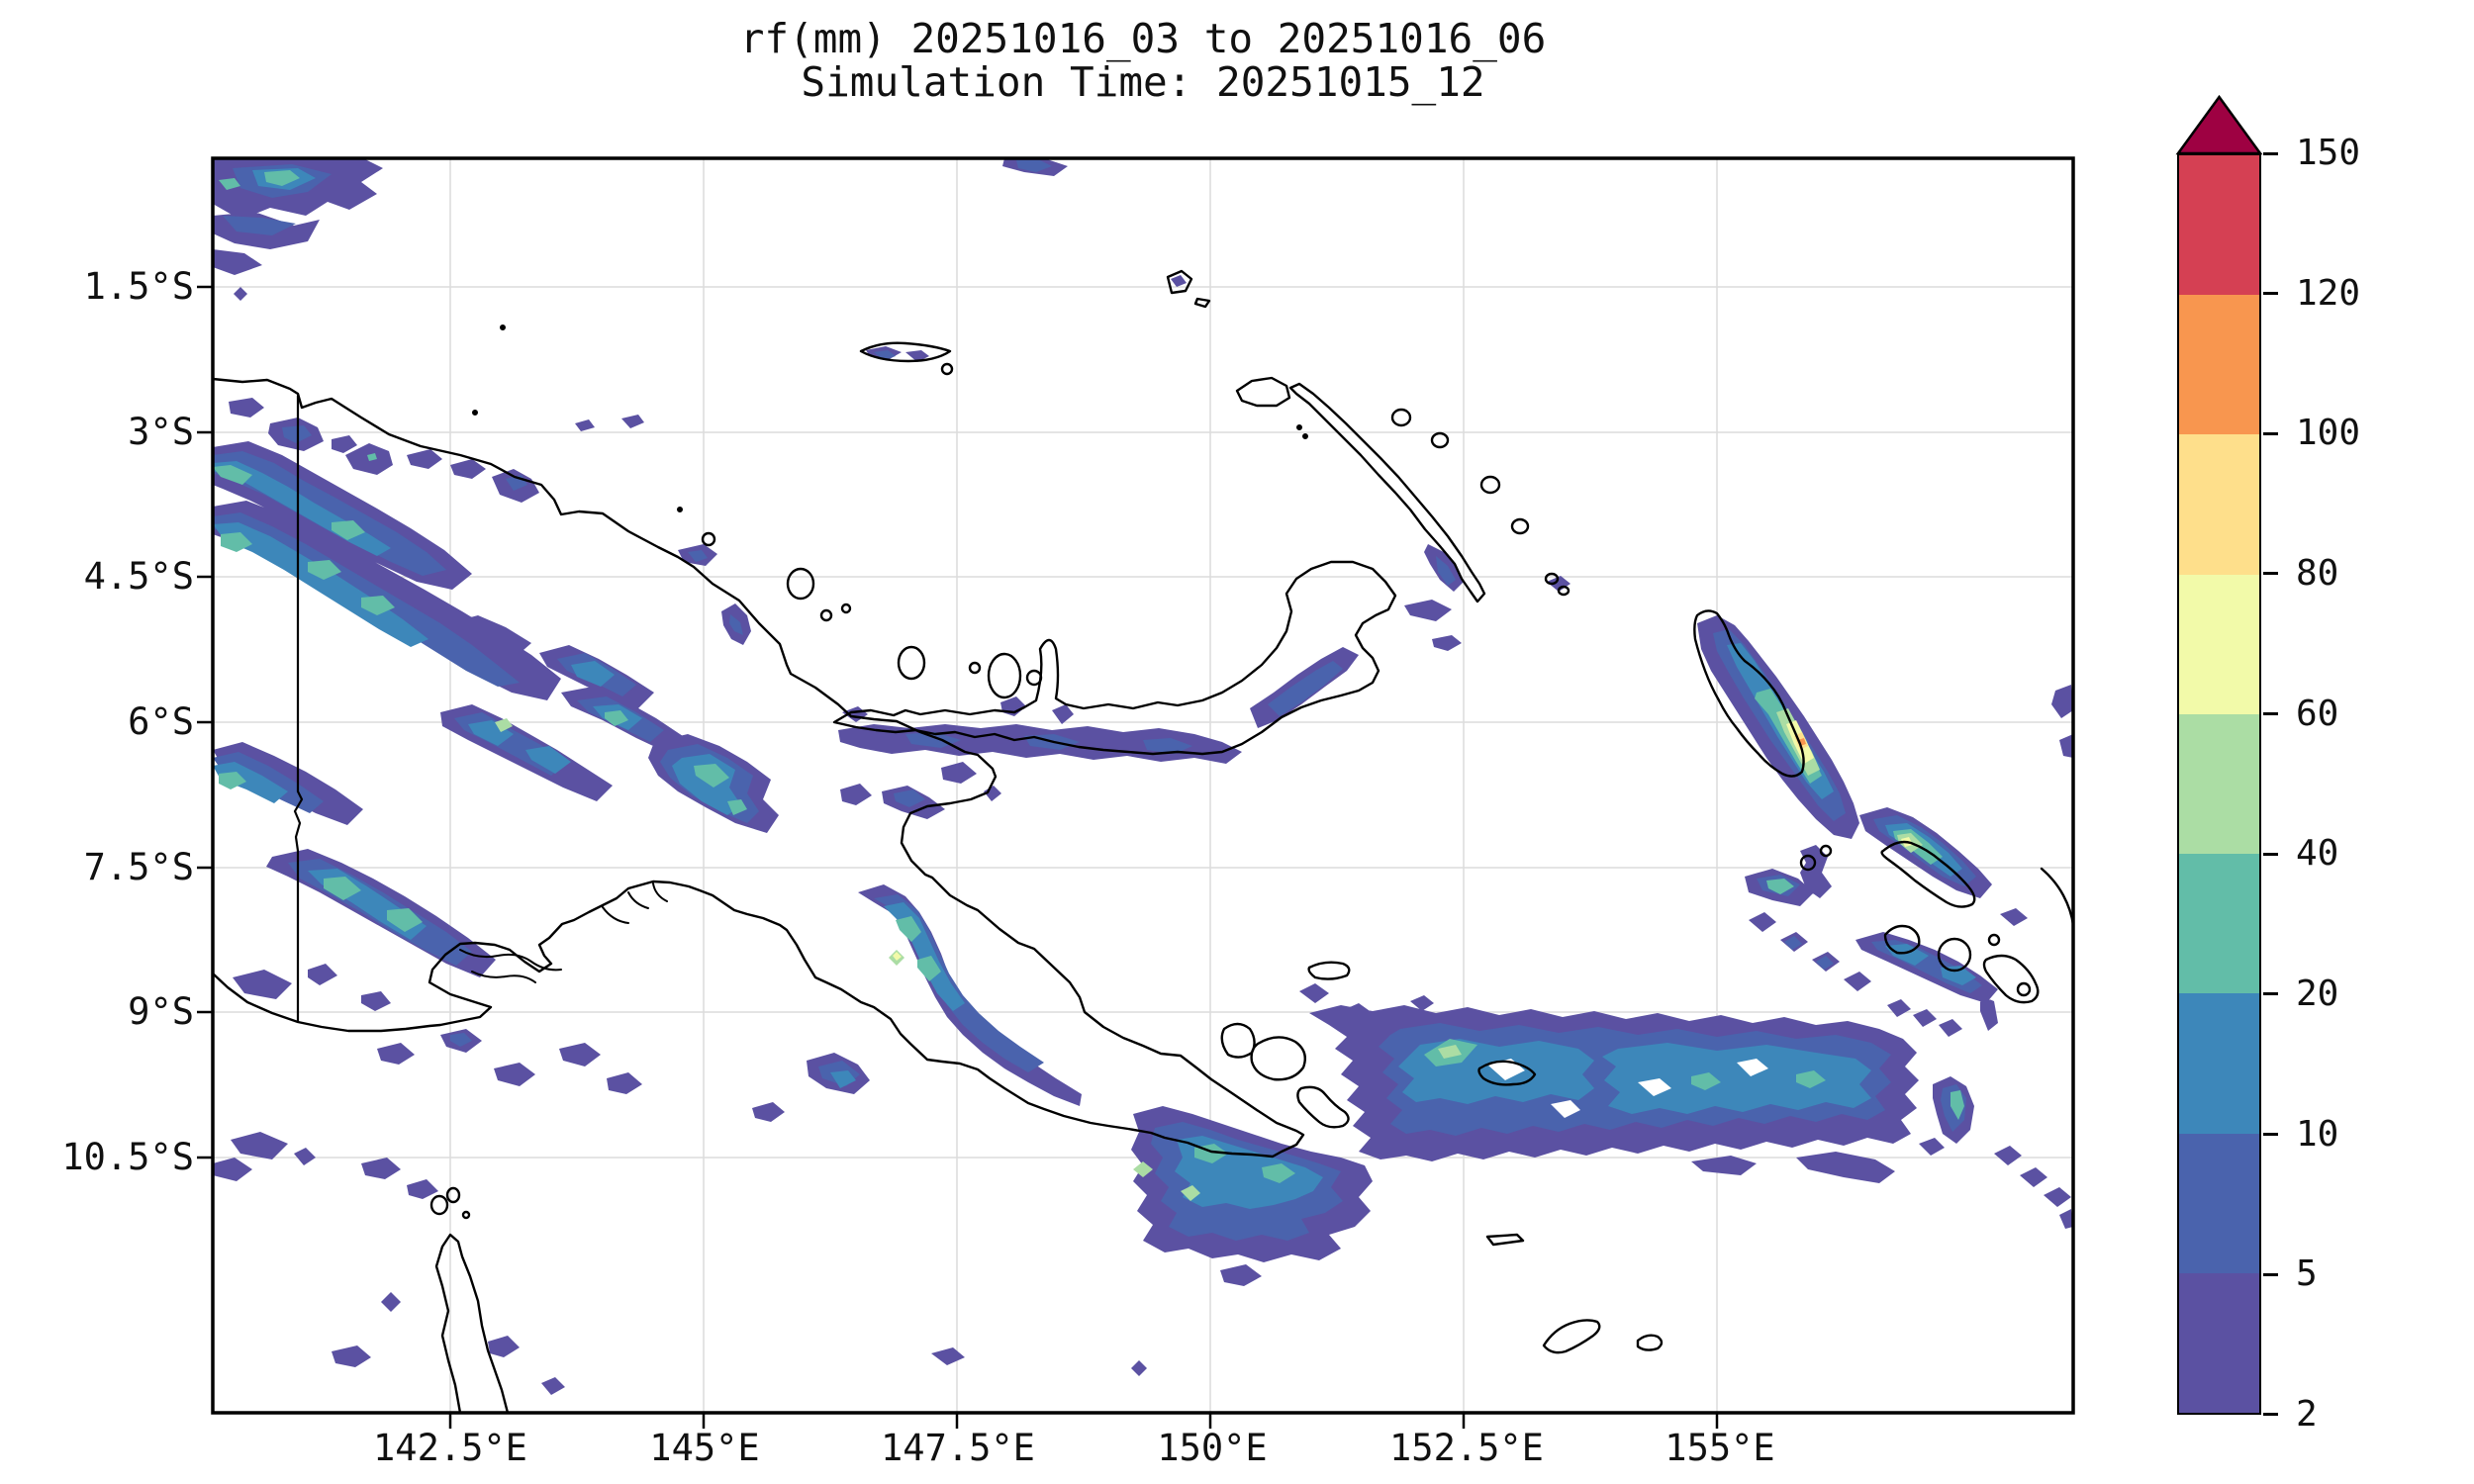 Image resolution: width=2474 pixels, height=1484 pixels. Describe the element at coordinates (2307, 1414) in the screenshot. I see `colorbar-label: 2` at that location.